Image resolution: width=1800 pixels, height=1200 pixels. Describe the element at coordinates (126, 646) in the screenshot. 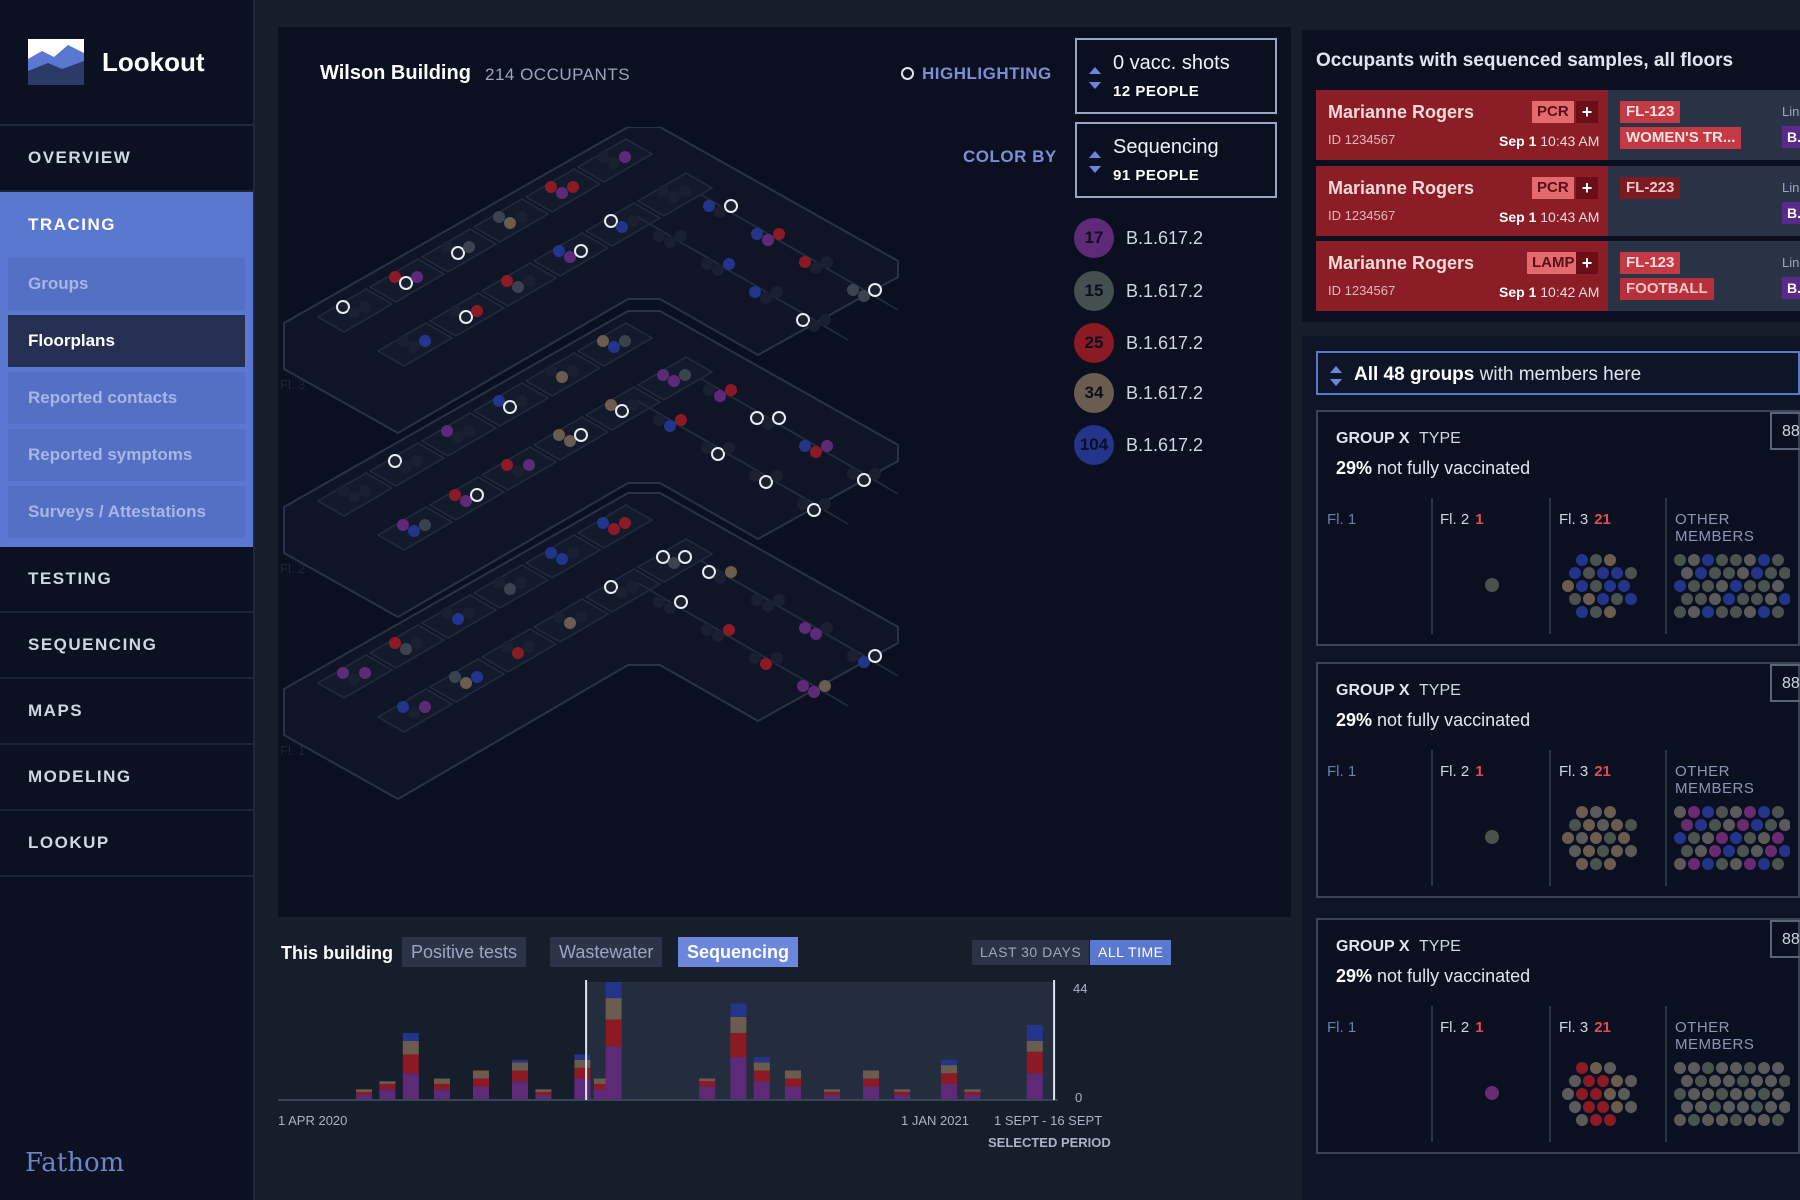

I see `nav-sequencing: SEQUENCING` at that location.